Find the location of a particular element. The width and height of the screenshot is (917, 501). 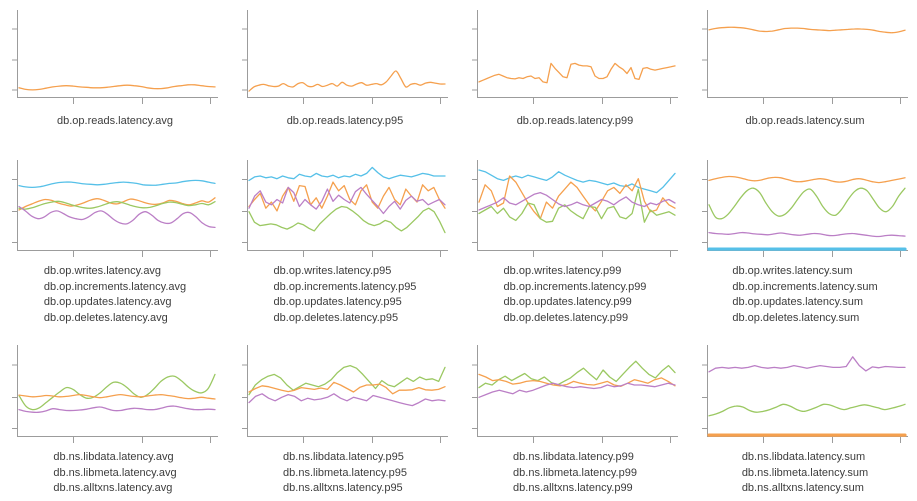

metric-label: db.op.deletes.latency.avg is located at coordinates (105, 317).